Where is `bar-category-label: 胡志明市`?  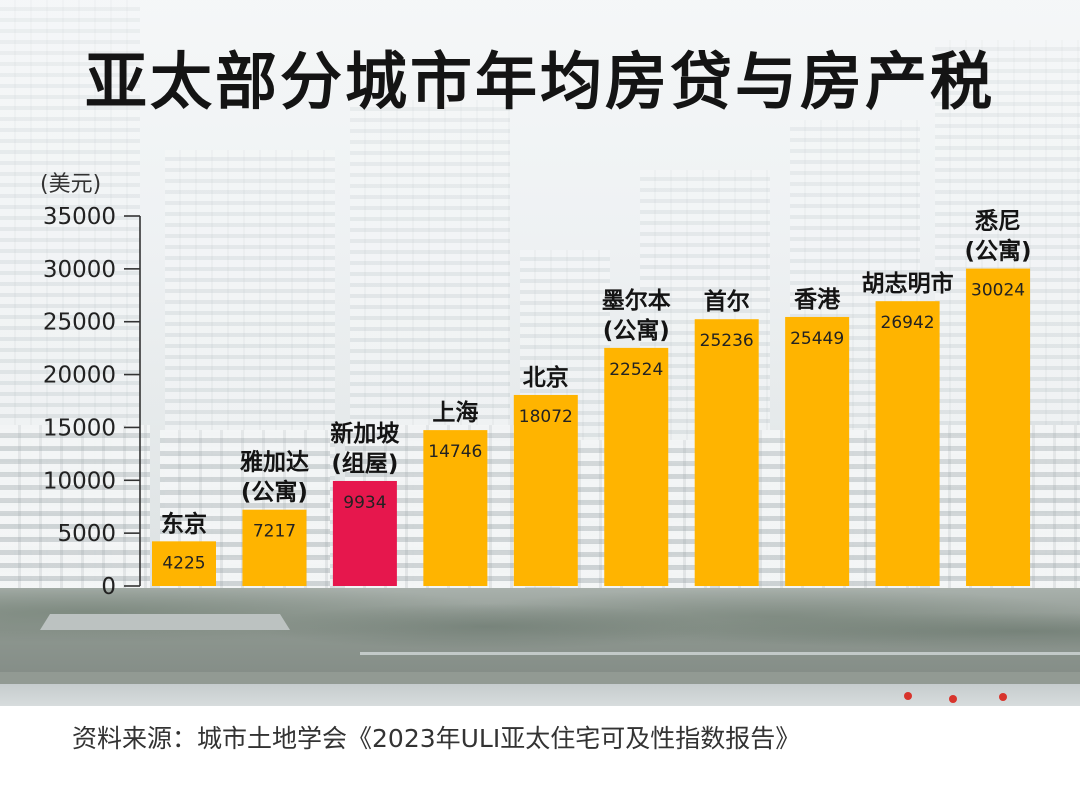 bar-category-label: 胡志明市 is located at coordinates (908, 283).